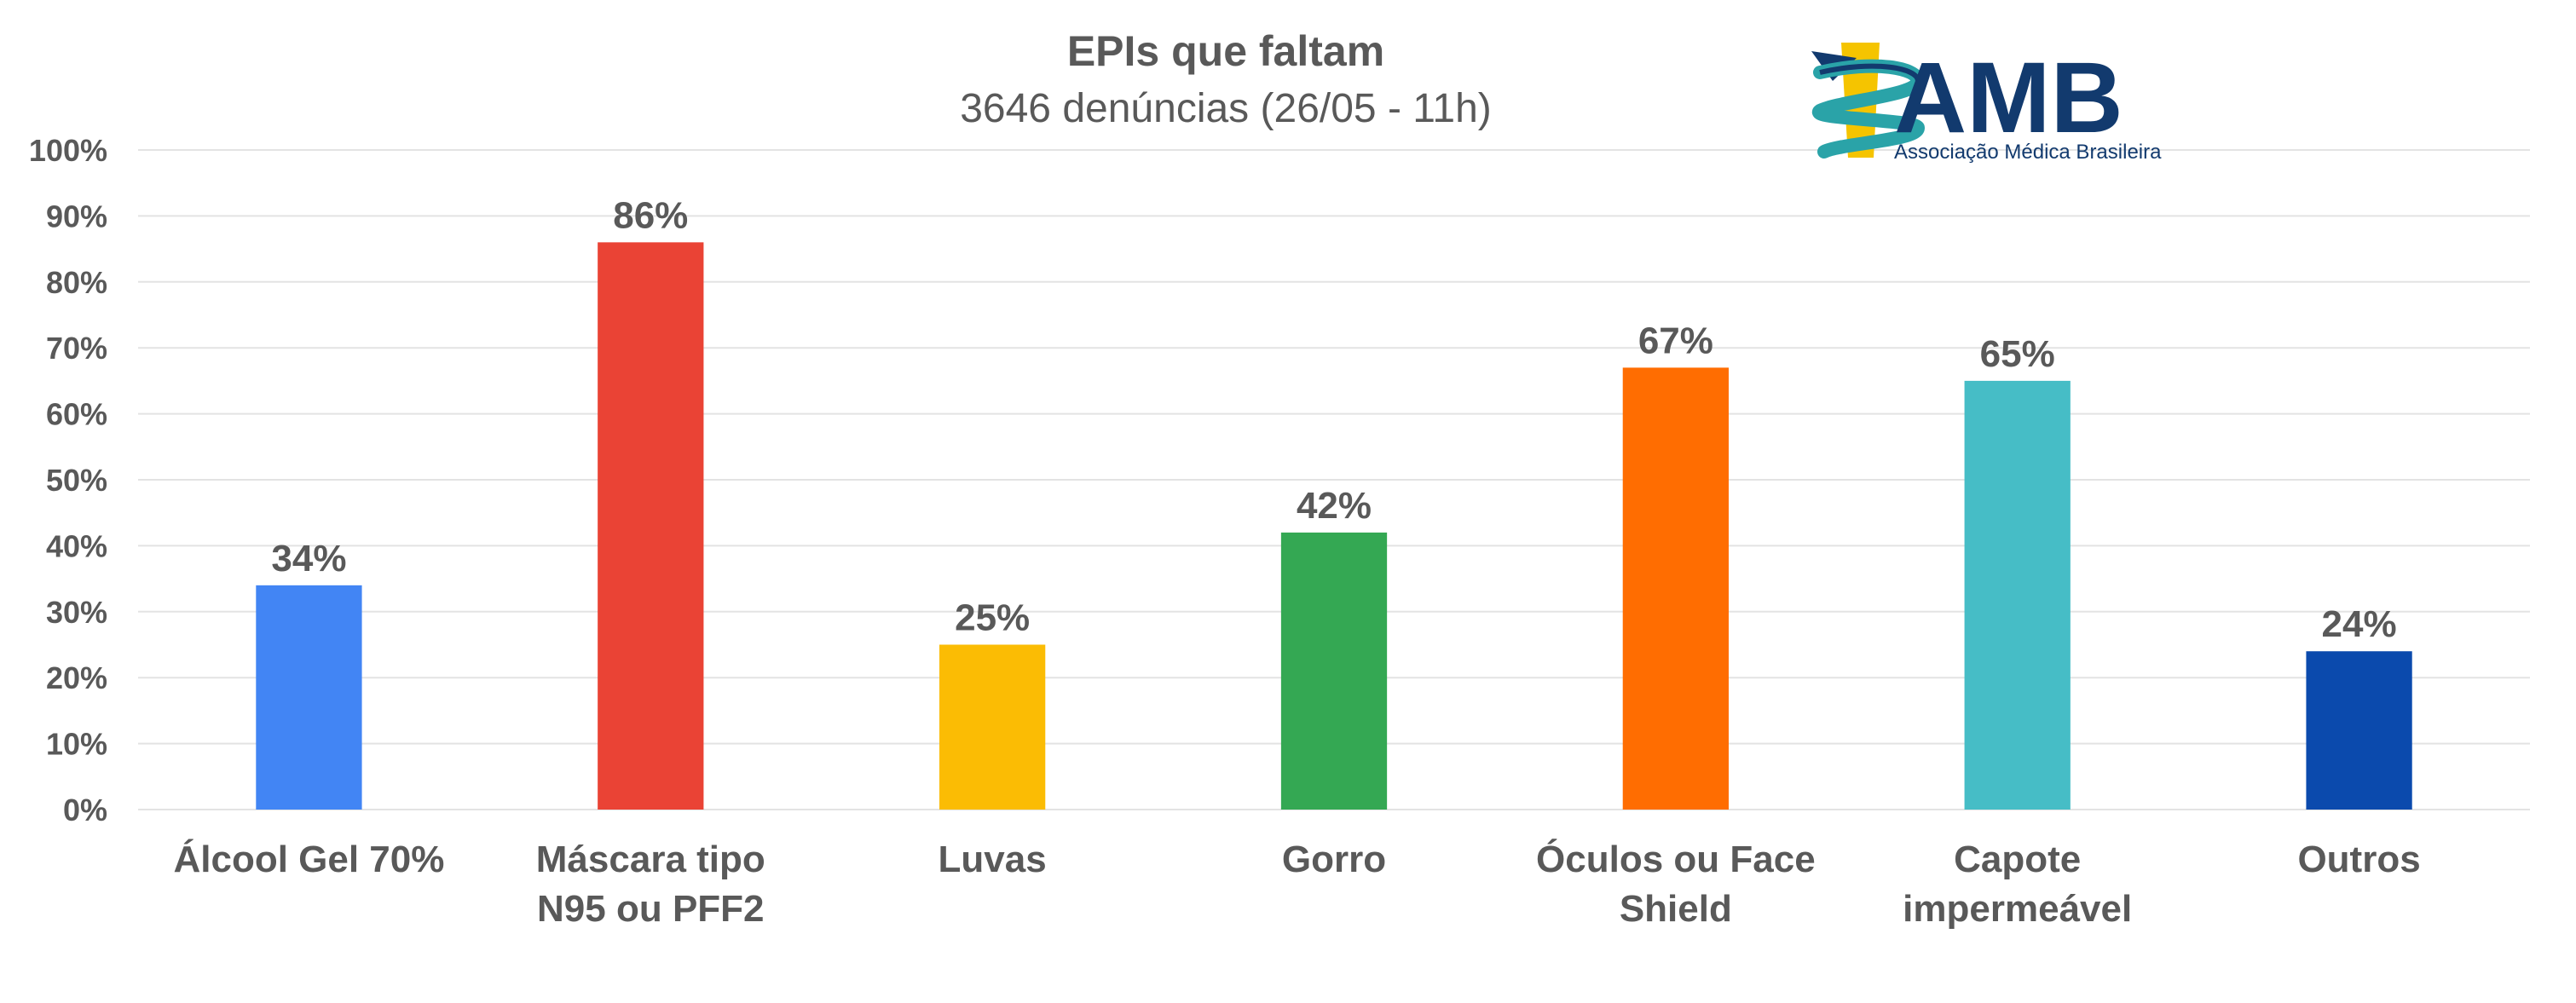  I want to click on bar-value-label: 67%, so click(1675, 340).